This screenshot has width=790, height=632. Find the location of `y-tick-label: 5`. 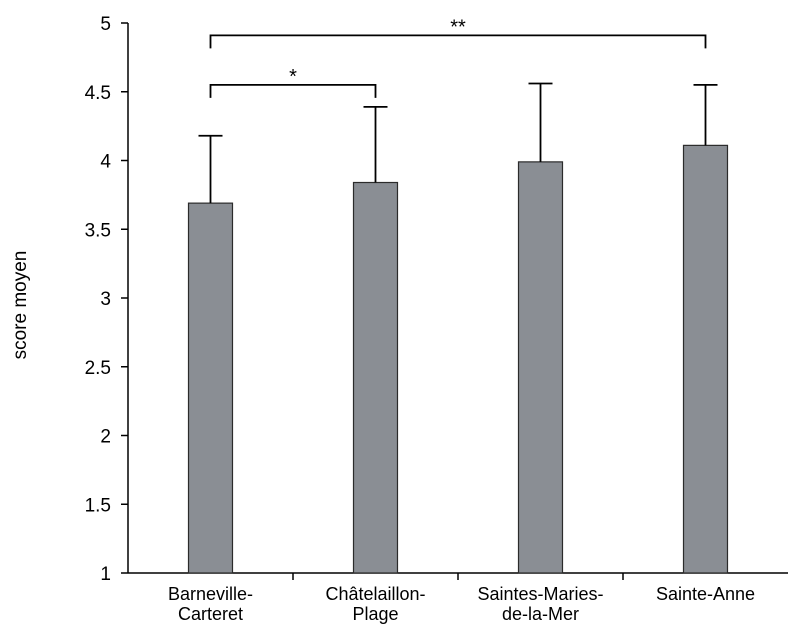

y-tick-label: 5 is located at coordinates (105, 24).